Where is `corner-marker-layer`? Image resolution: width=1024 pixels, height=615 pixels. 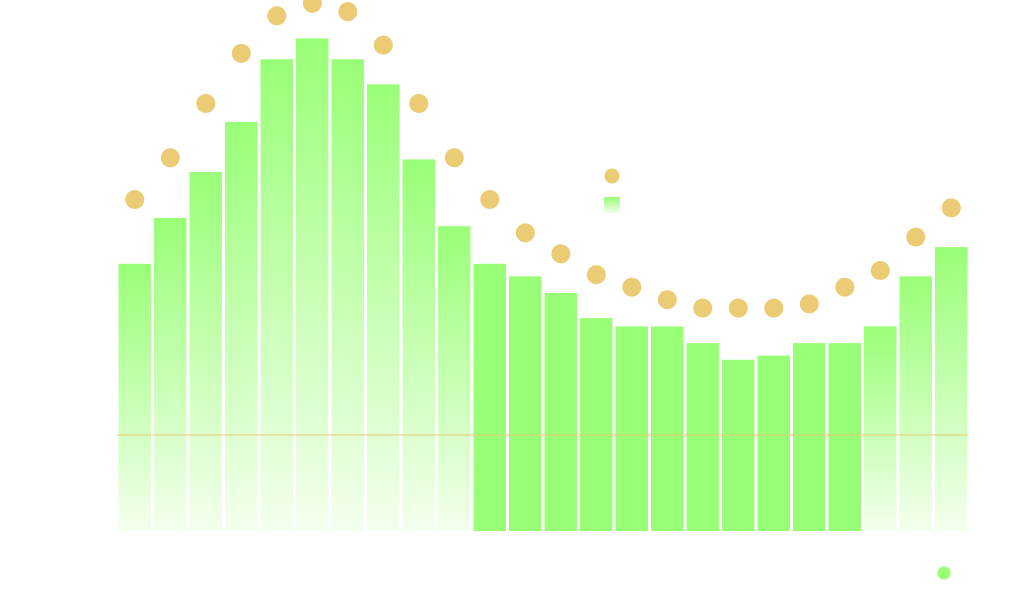
corner-marker-layer is located at coordinates (944, 573).